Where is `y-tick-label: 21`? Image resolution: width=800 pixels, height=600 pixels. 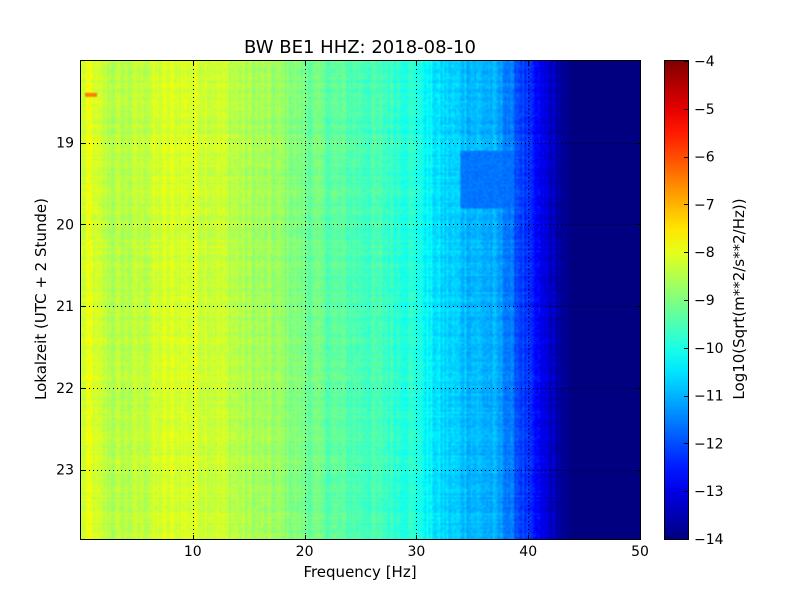
y-tick-label: 21 is located at coordinates (65, 307).